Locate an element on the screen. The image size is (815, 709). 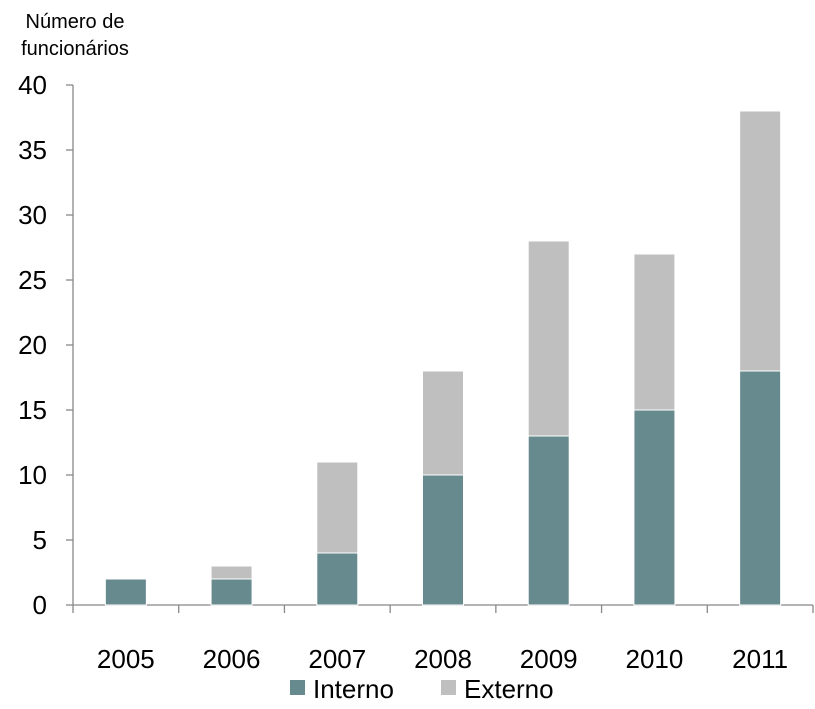
bar-interno-2006 is located at coordinates (231, 592).